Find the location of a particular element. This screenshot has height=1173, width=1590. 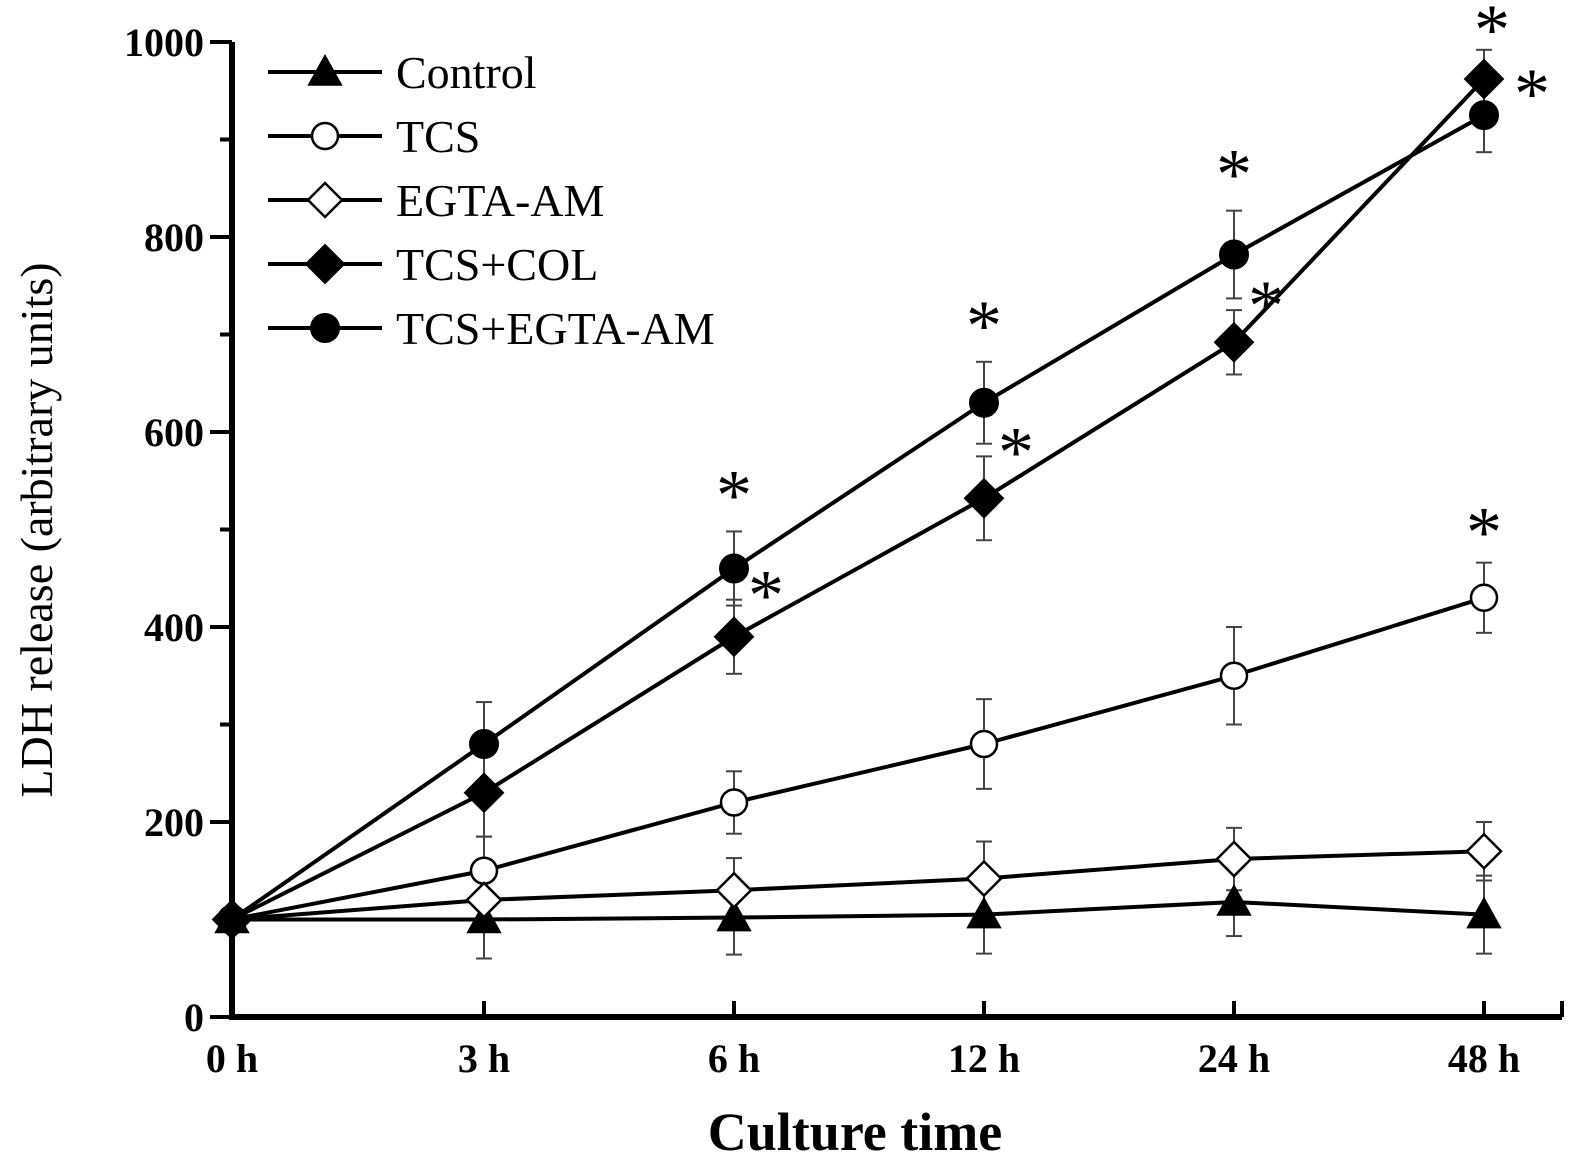

y-axis-label: LDH release (arbitrary units) is located at coordinates (36, 529).